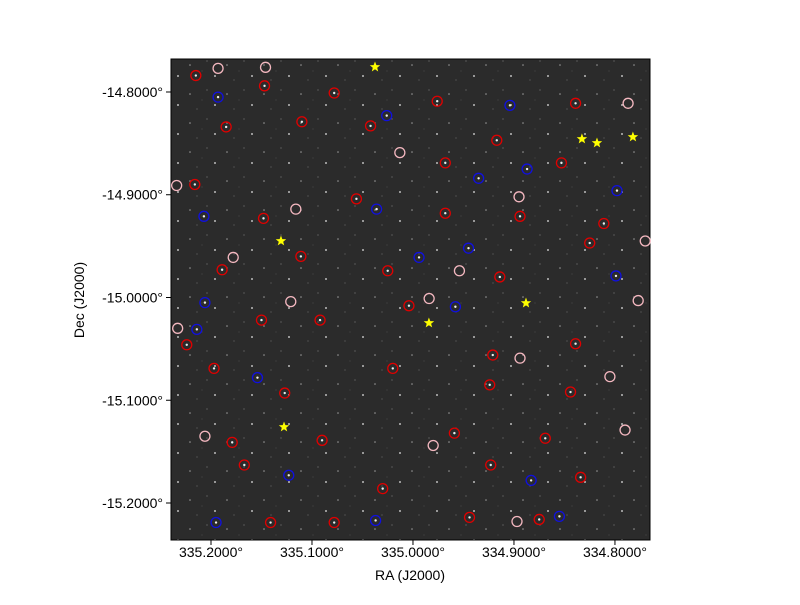  What do you see at coordinates (410, 575) in the screenshot?
I see `x-axis-label: RA (J2000)` at bounding box center [410, 575].